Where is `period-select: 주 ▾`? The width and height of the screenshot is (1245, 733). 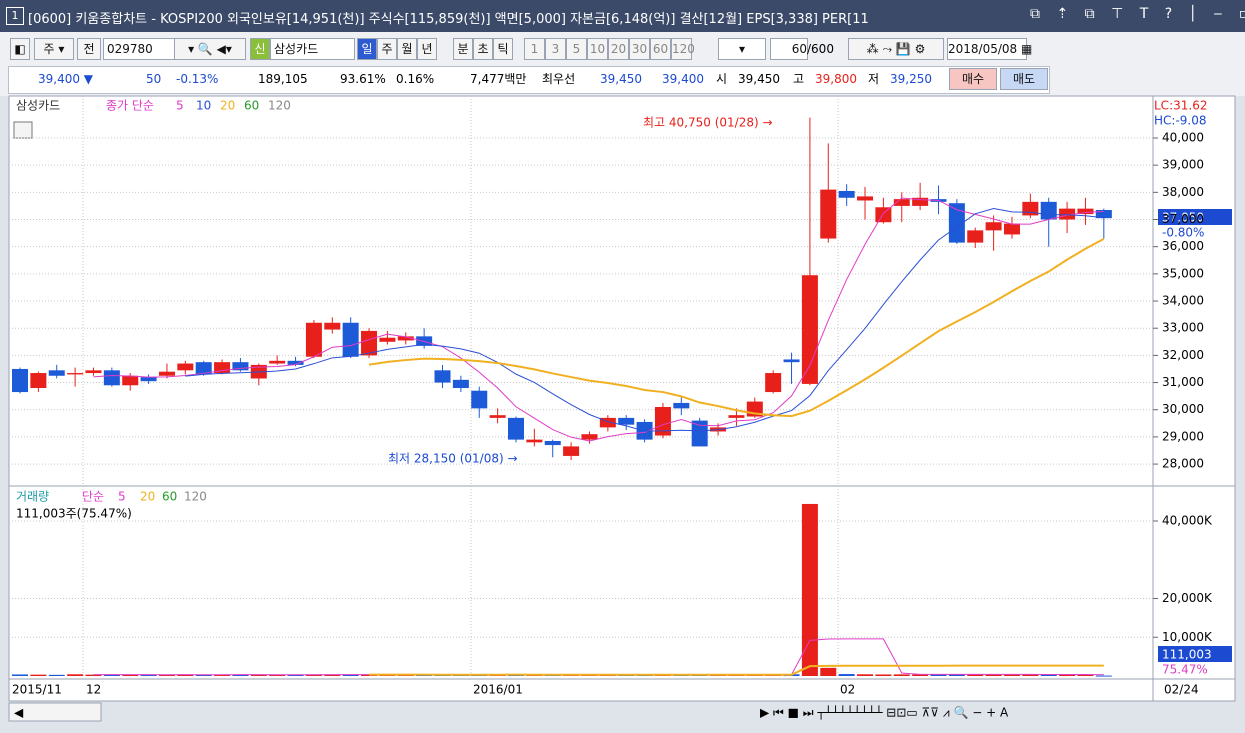 period-select: 주 ▾ is located at coordinates (54, 49).